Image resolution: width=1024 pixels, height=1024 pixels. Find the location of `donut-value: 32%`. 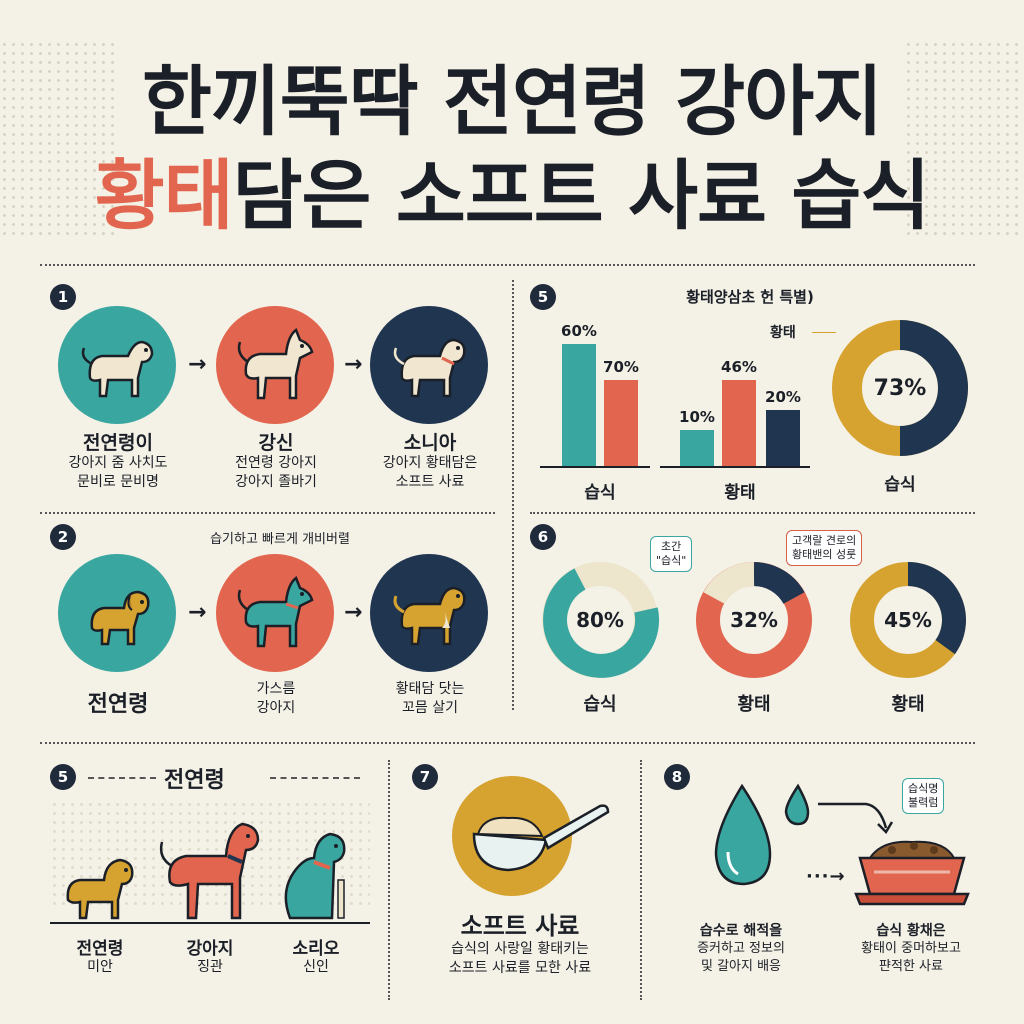

donut-value: 32% is located at coordinates (754, 620).